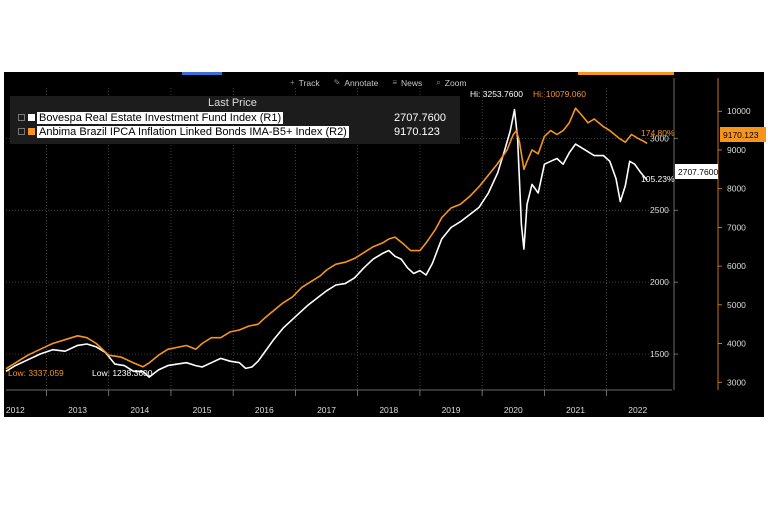  I want to click on x-tick-label-2015: 2015, so click(202, 410).